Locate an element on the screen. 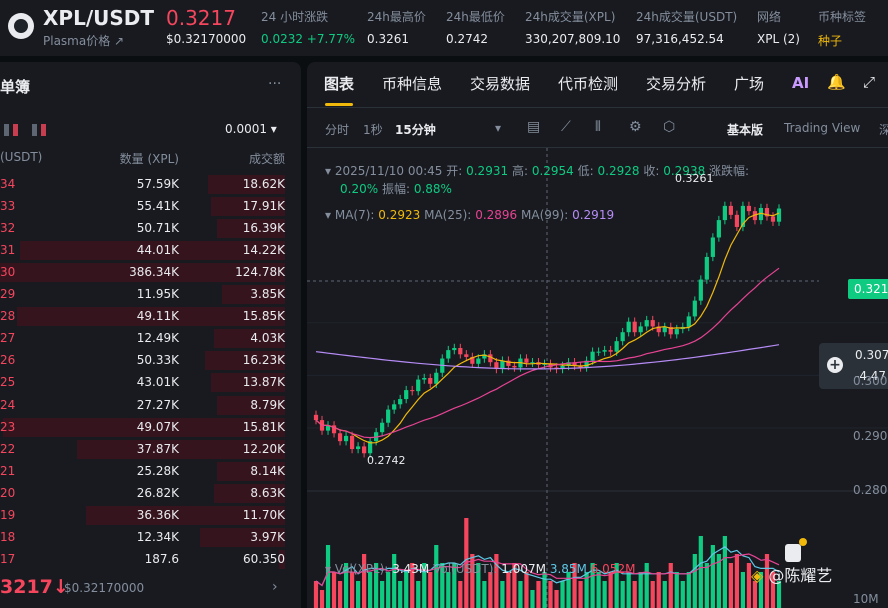 The width and height of the screenshot is (888, 608). crosshair-price-box: + 0.307 -4.47 is located at coordinates (853, 366).